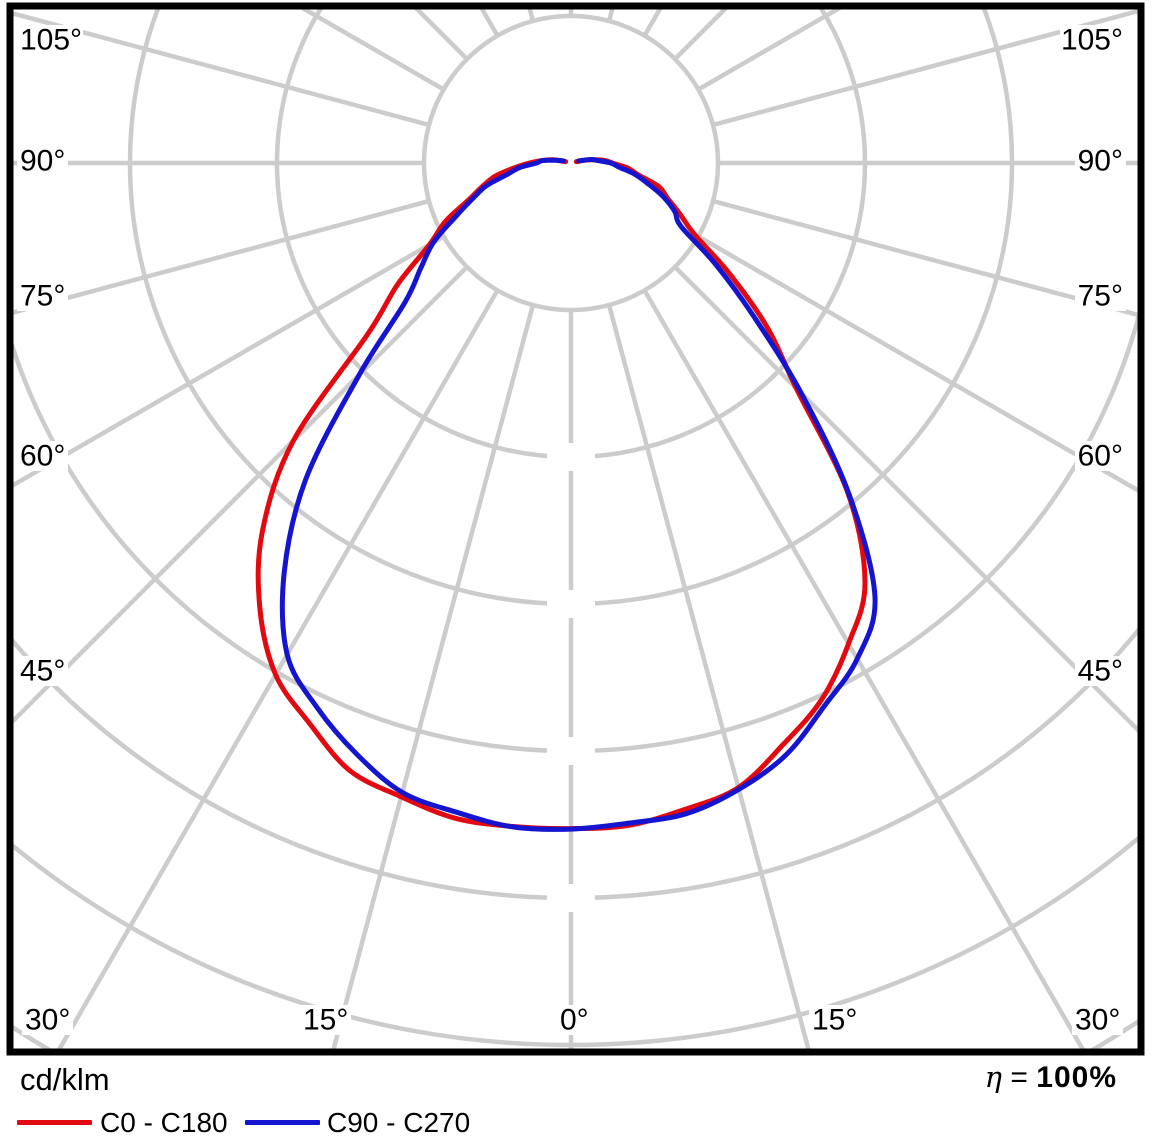 The image size is (1164, 1140). Describe the element at coordinates (582, 1121) in the screenshot. I see `legend: C0 - C180 C90 - C270` at that location.